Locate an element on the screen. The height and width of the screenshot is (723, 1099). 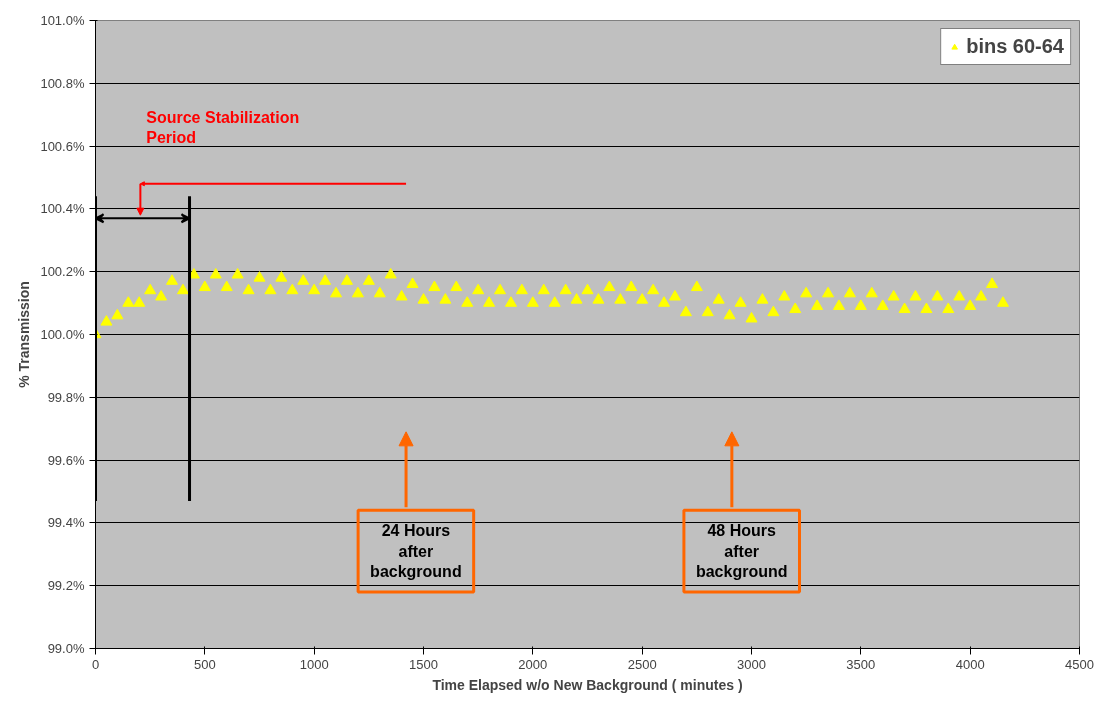
x-tick-label: 2500 is located at coordinates (642, 664).